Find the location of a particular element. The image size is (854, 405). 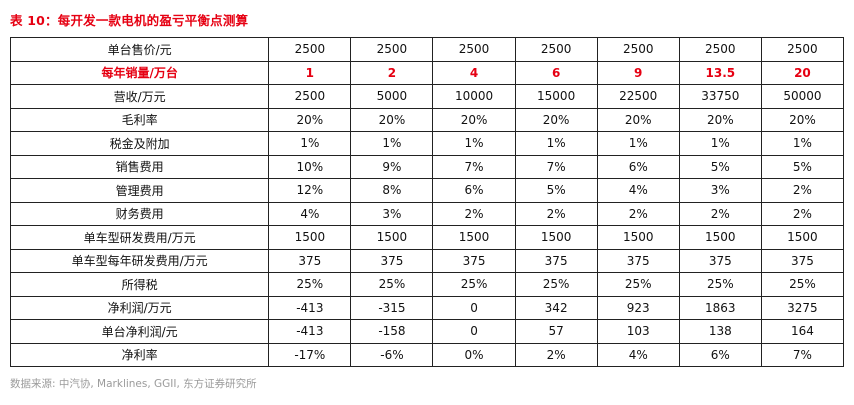

value-cell: 1 is located at coordinates (310, 72).